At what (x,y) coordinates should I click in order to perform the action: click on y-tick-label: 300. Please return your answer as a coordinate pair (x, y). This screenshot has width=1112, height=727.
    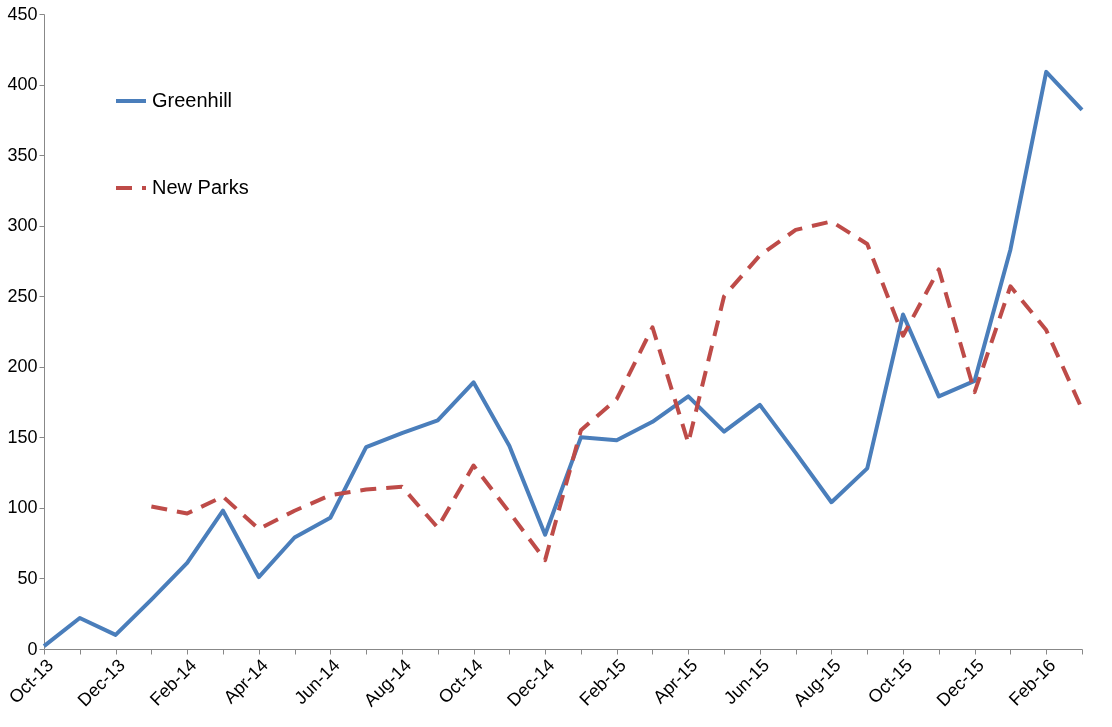
    Looking at the image, I should click on (22, 225).